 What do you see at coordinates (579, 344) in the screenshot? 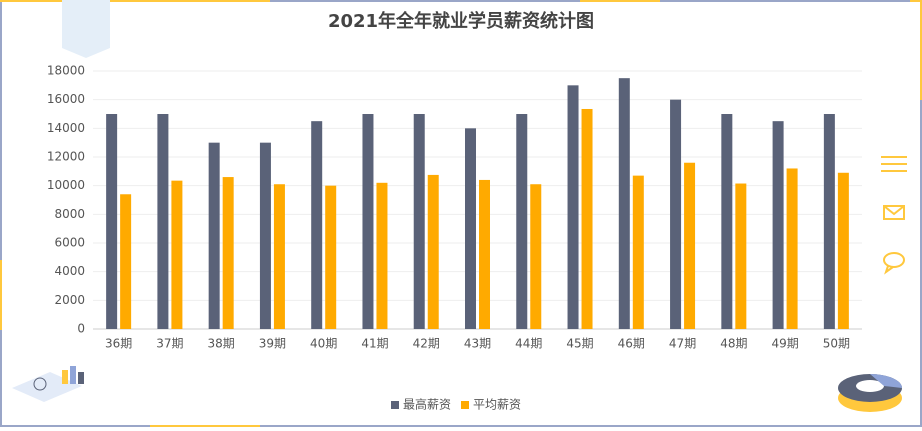
I see `x-tick-label: 45期` at bounding box center [579, 344].